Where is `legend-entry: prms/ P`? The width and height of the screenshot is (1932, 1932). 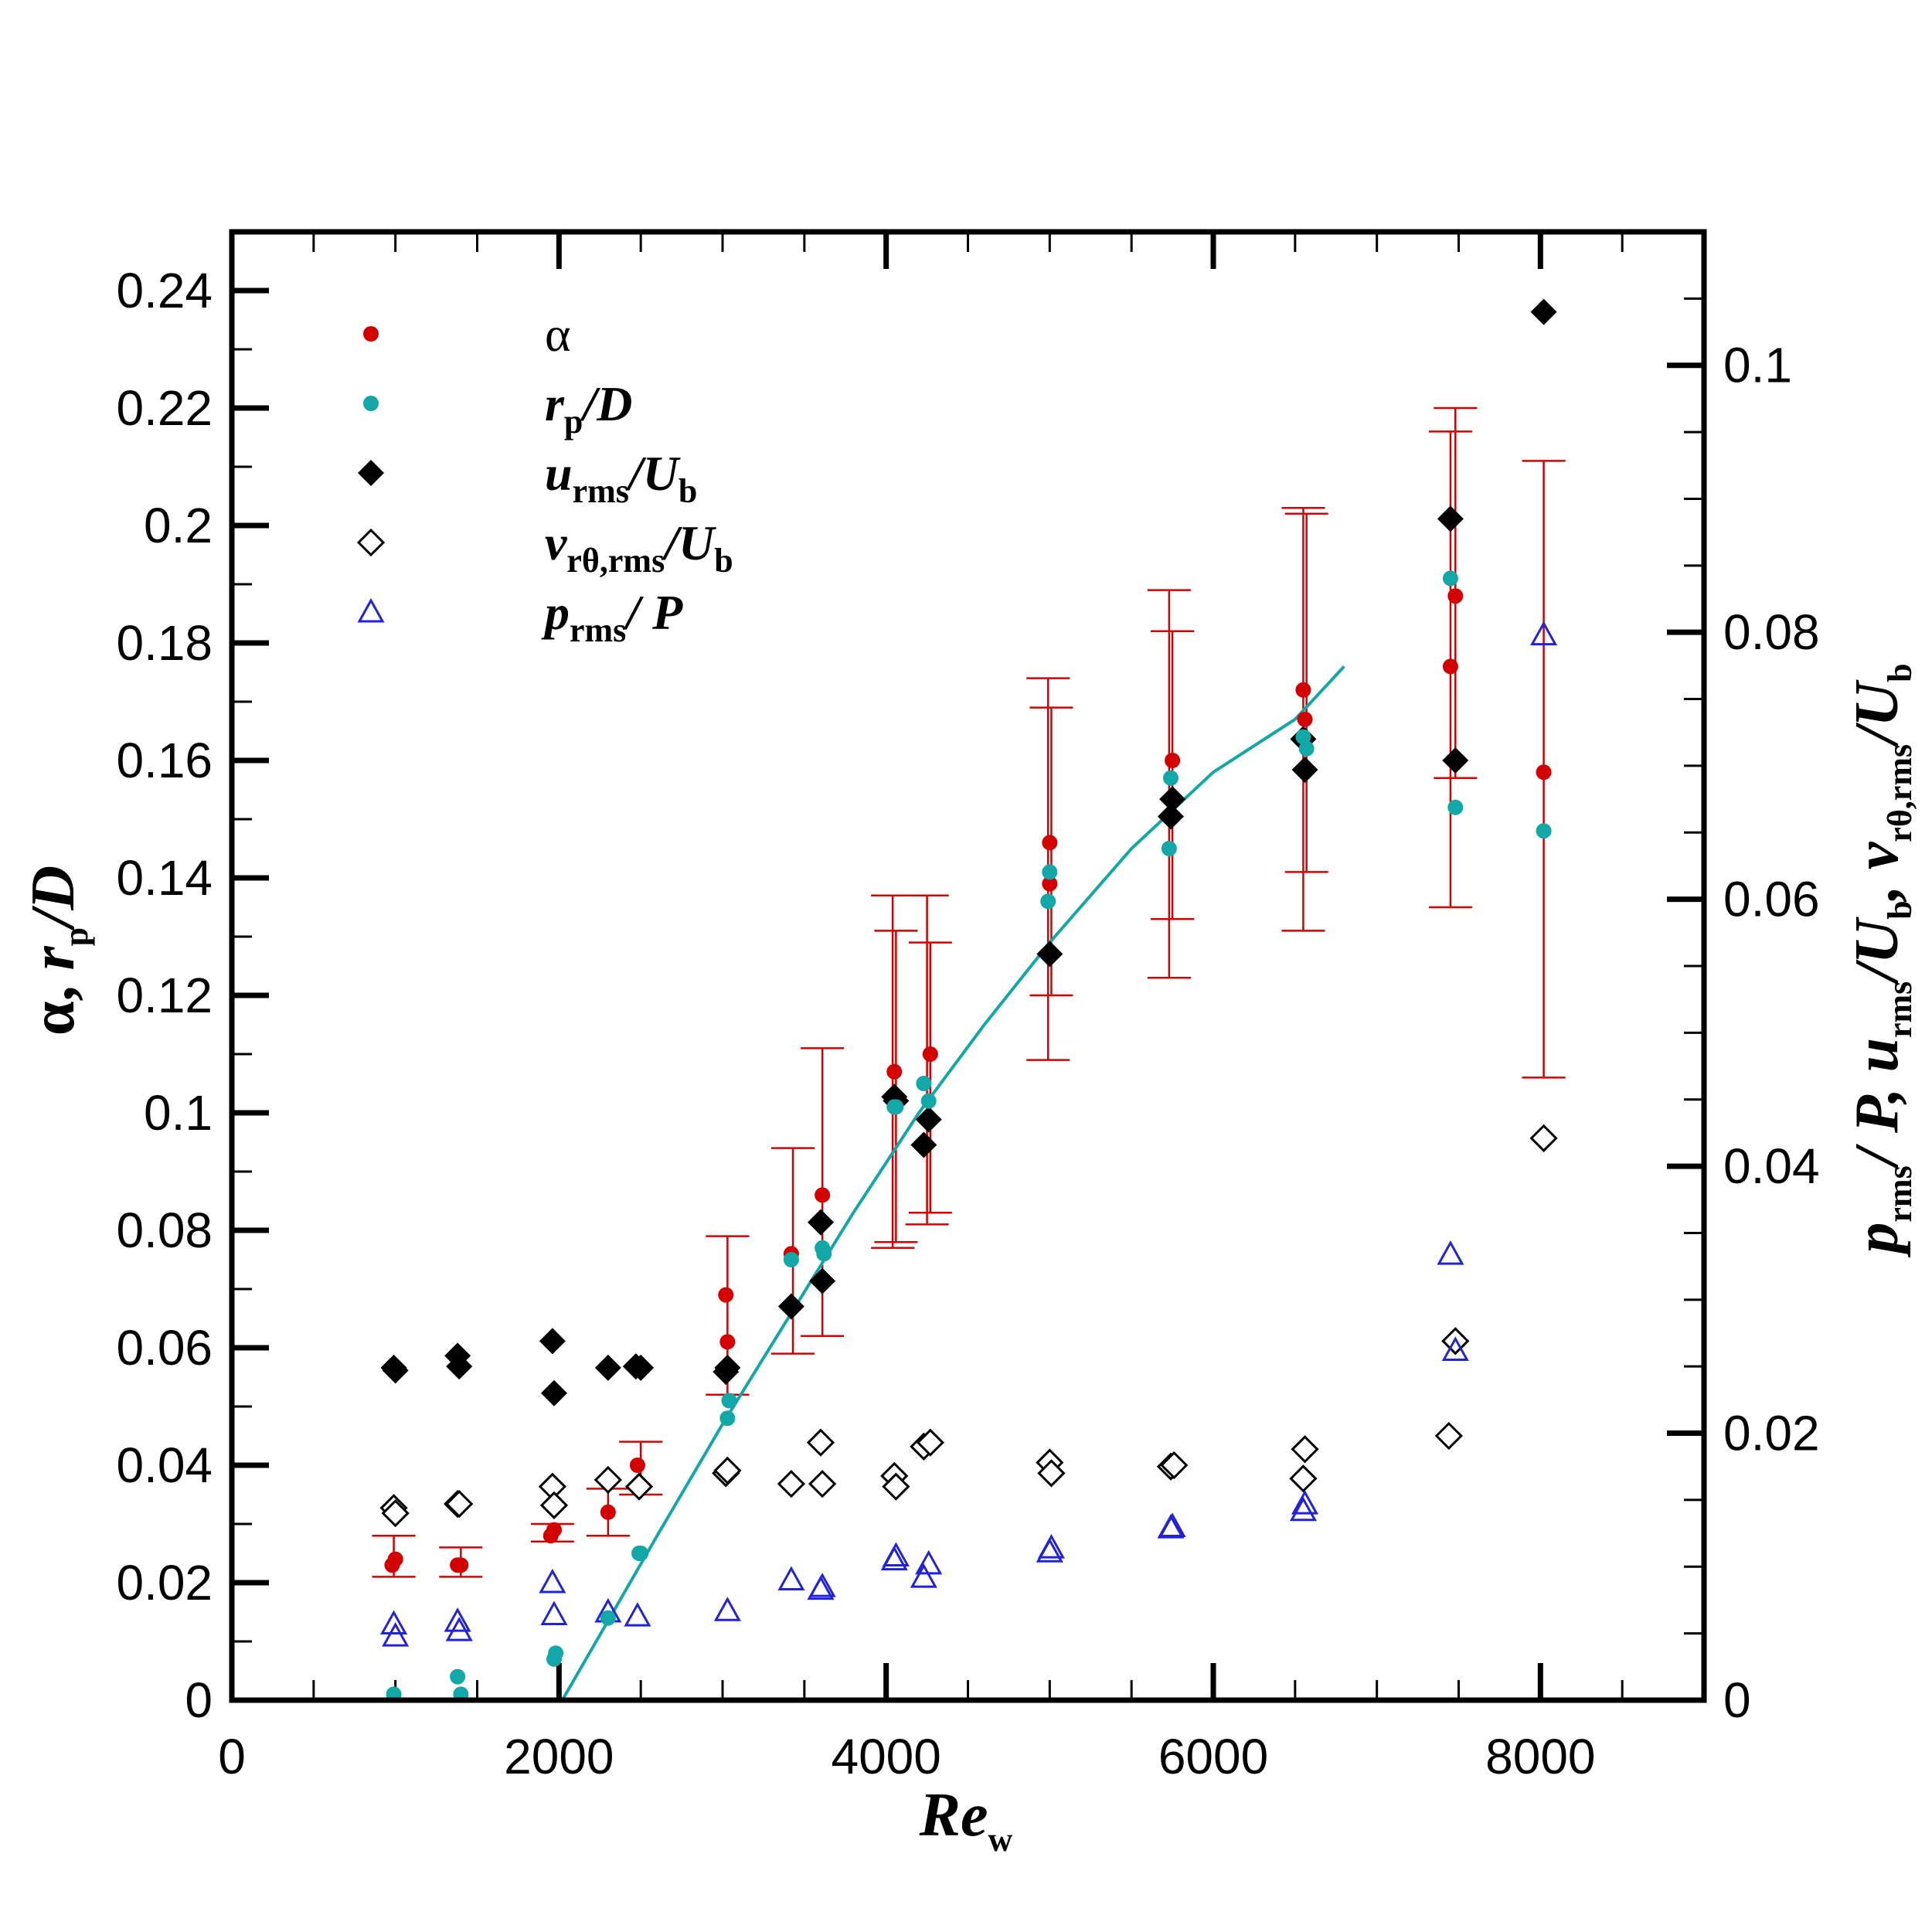 legend-entry: prms/ P is located at coordinates (520, 617).